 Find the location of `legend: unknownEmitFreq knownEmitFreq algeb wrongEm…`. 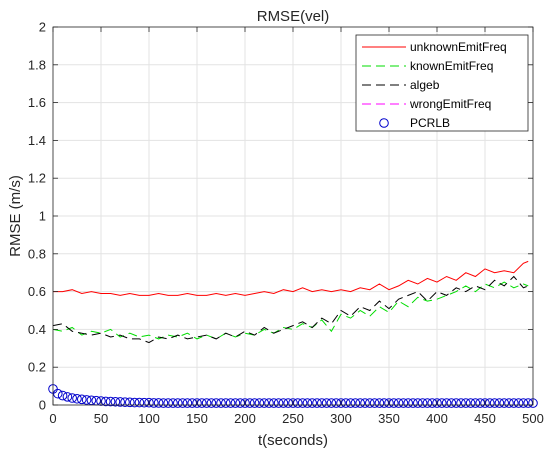

legend: unknownEmitFreq knownEmitFreq algeb wrongEm… is located at coordinates (442, 83).